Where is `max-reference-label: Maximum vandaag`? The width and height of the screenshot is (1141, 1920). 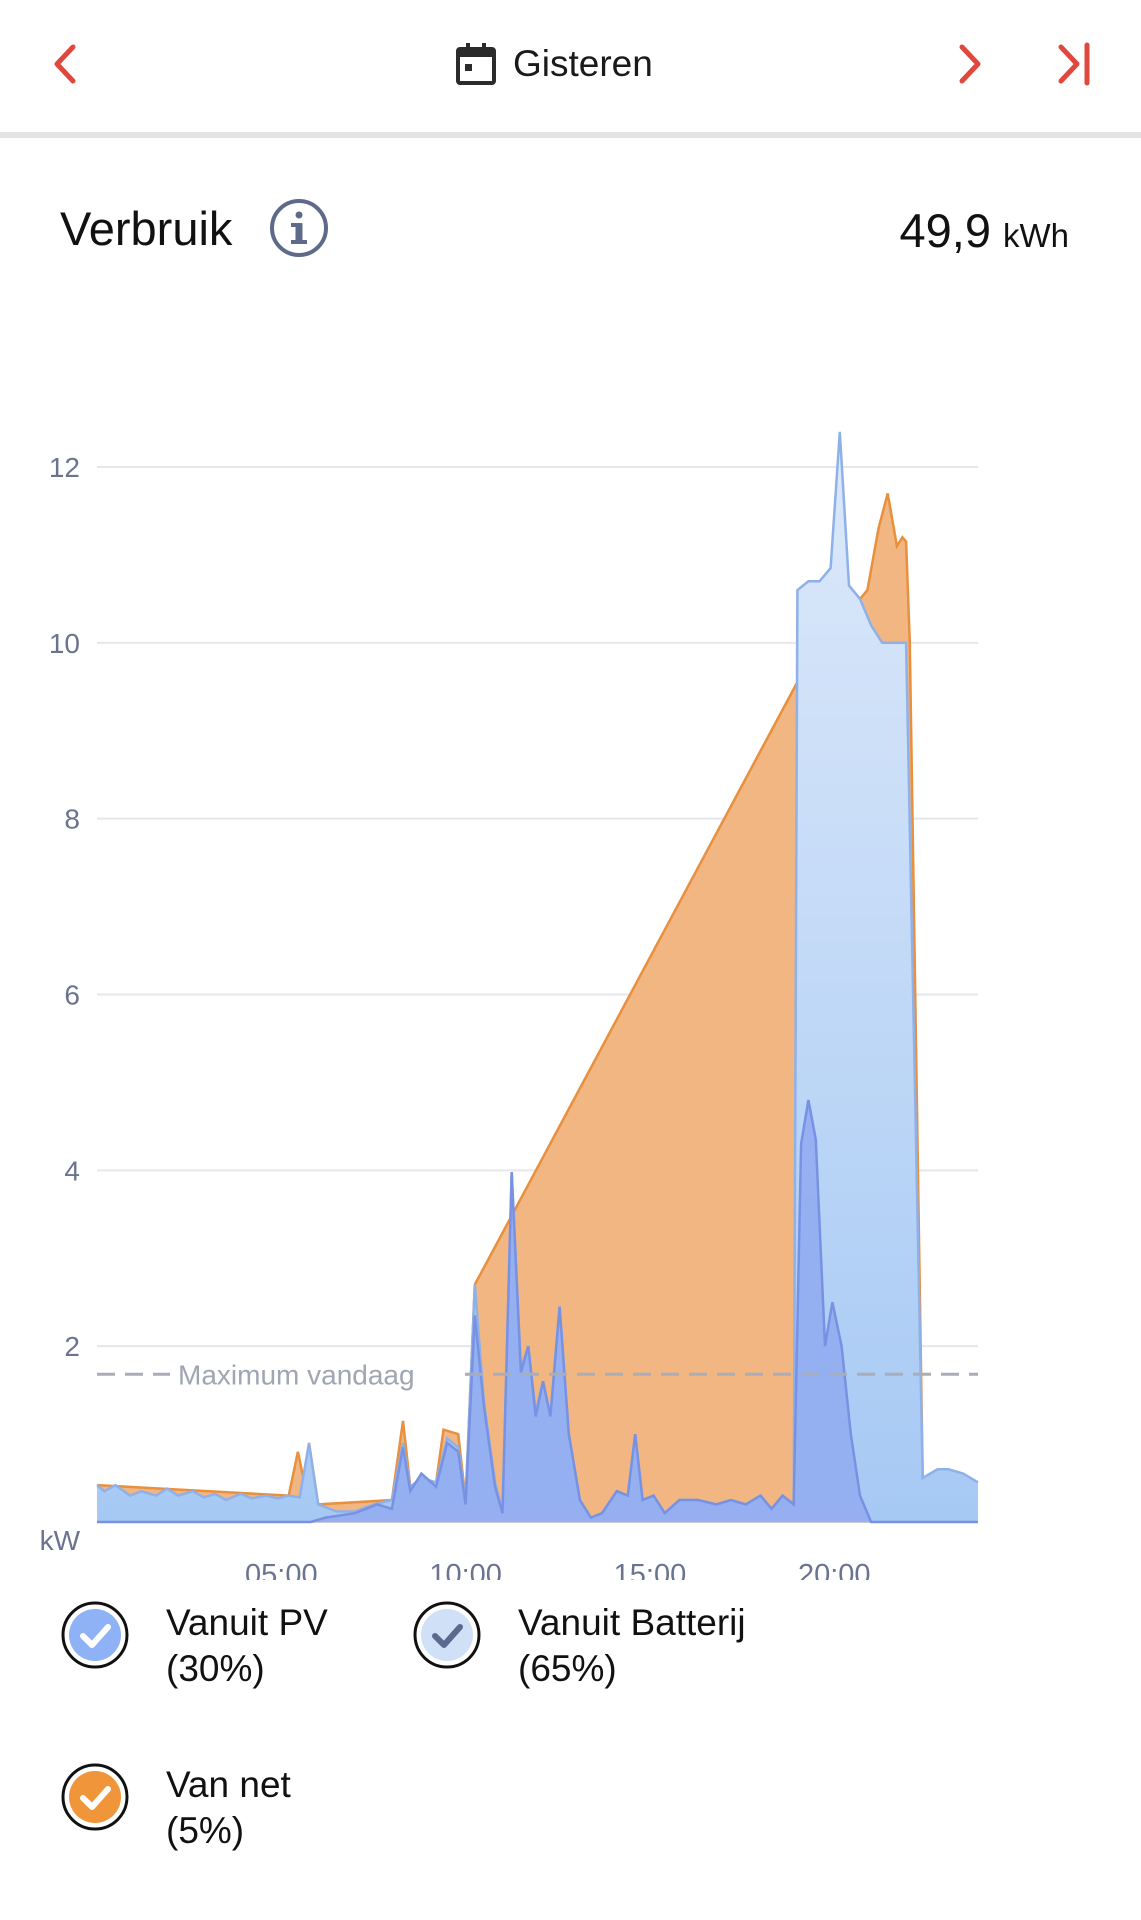
max-reference-label: Maximum vandaag is located at coordinates (296, 1374).